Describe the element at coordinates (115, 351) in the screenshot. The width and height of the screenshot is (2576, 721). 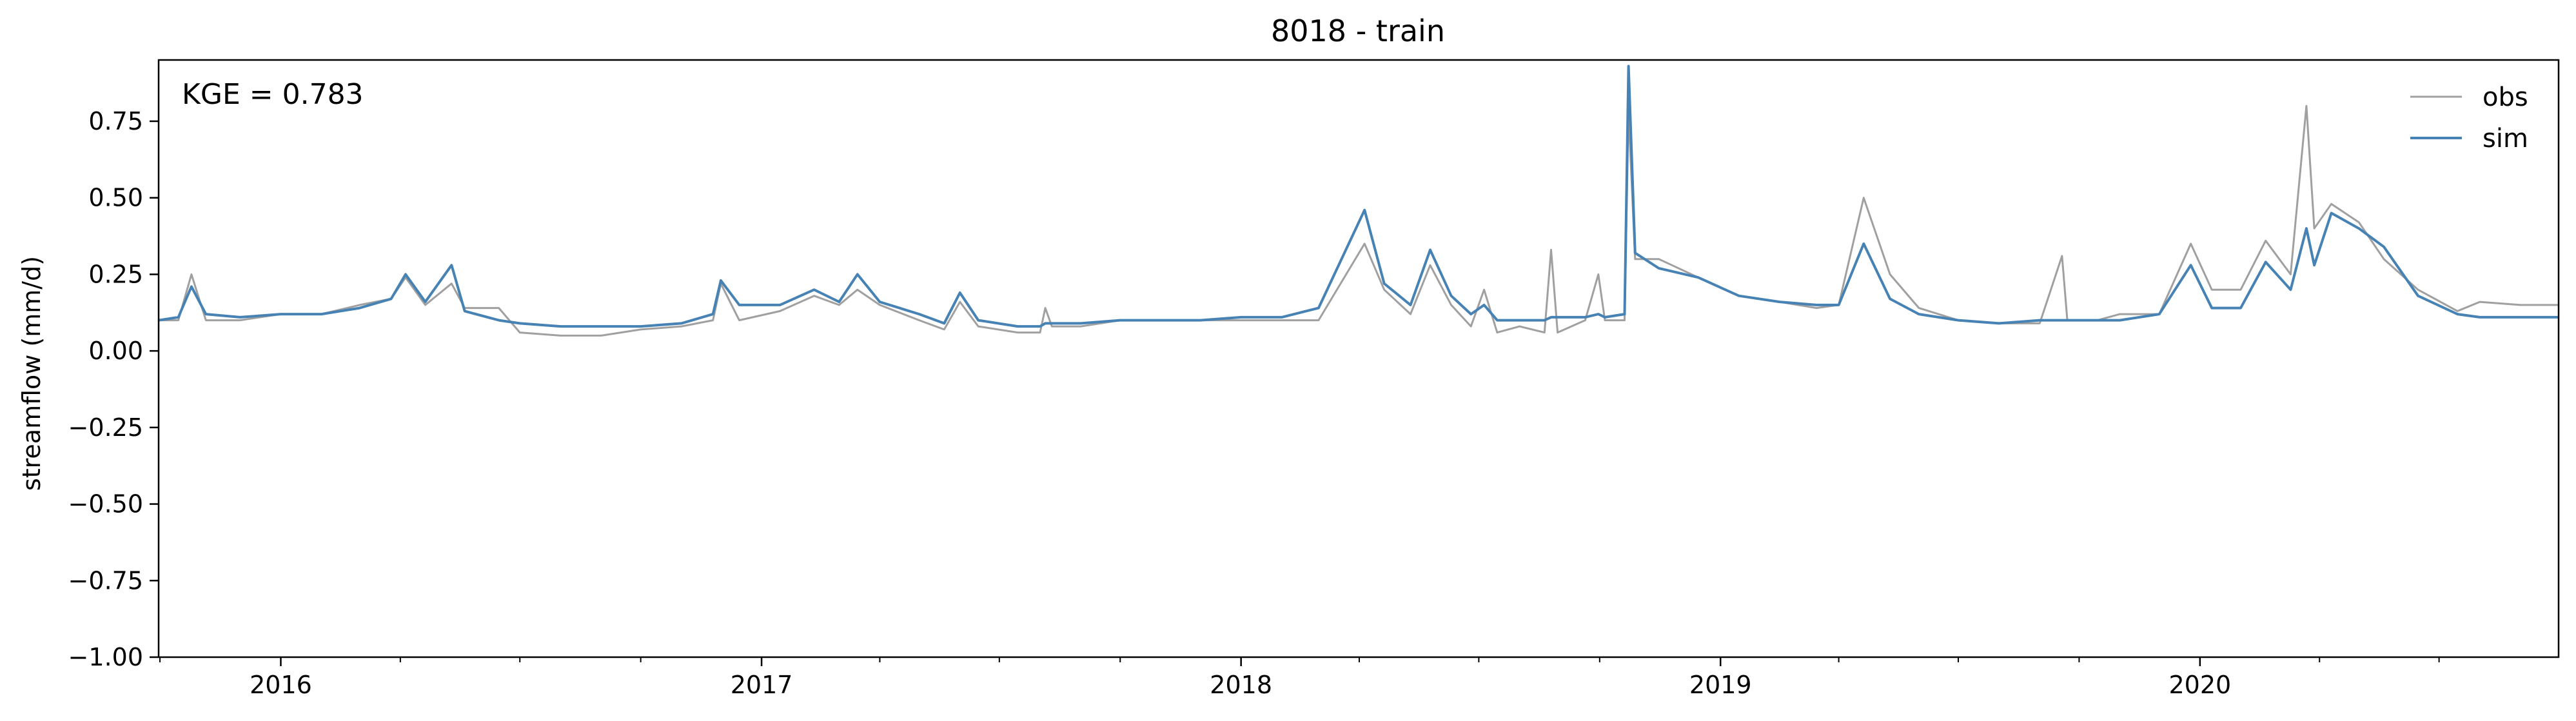
I see `y-tick-label: 0.00` at that location.